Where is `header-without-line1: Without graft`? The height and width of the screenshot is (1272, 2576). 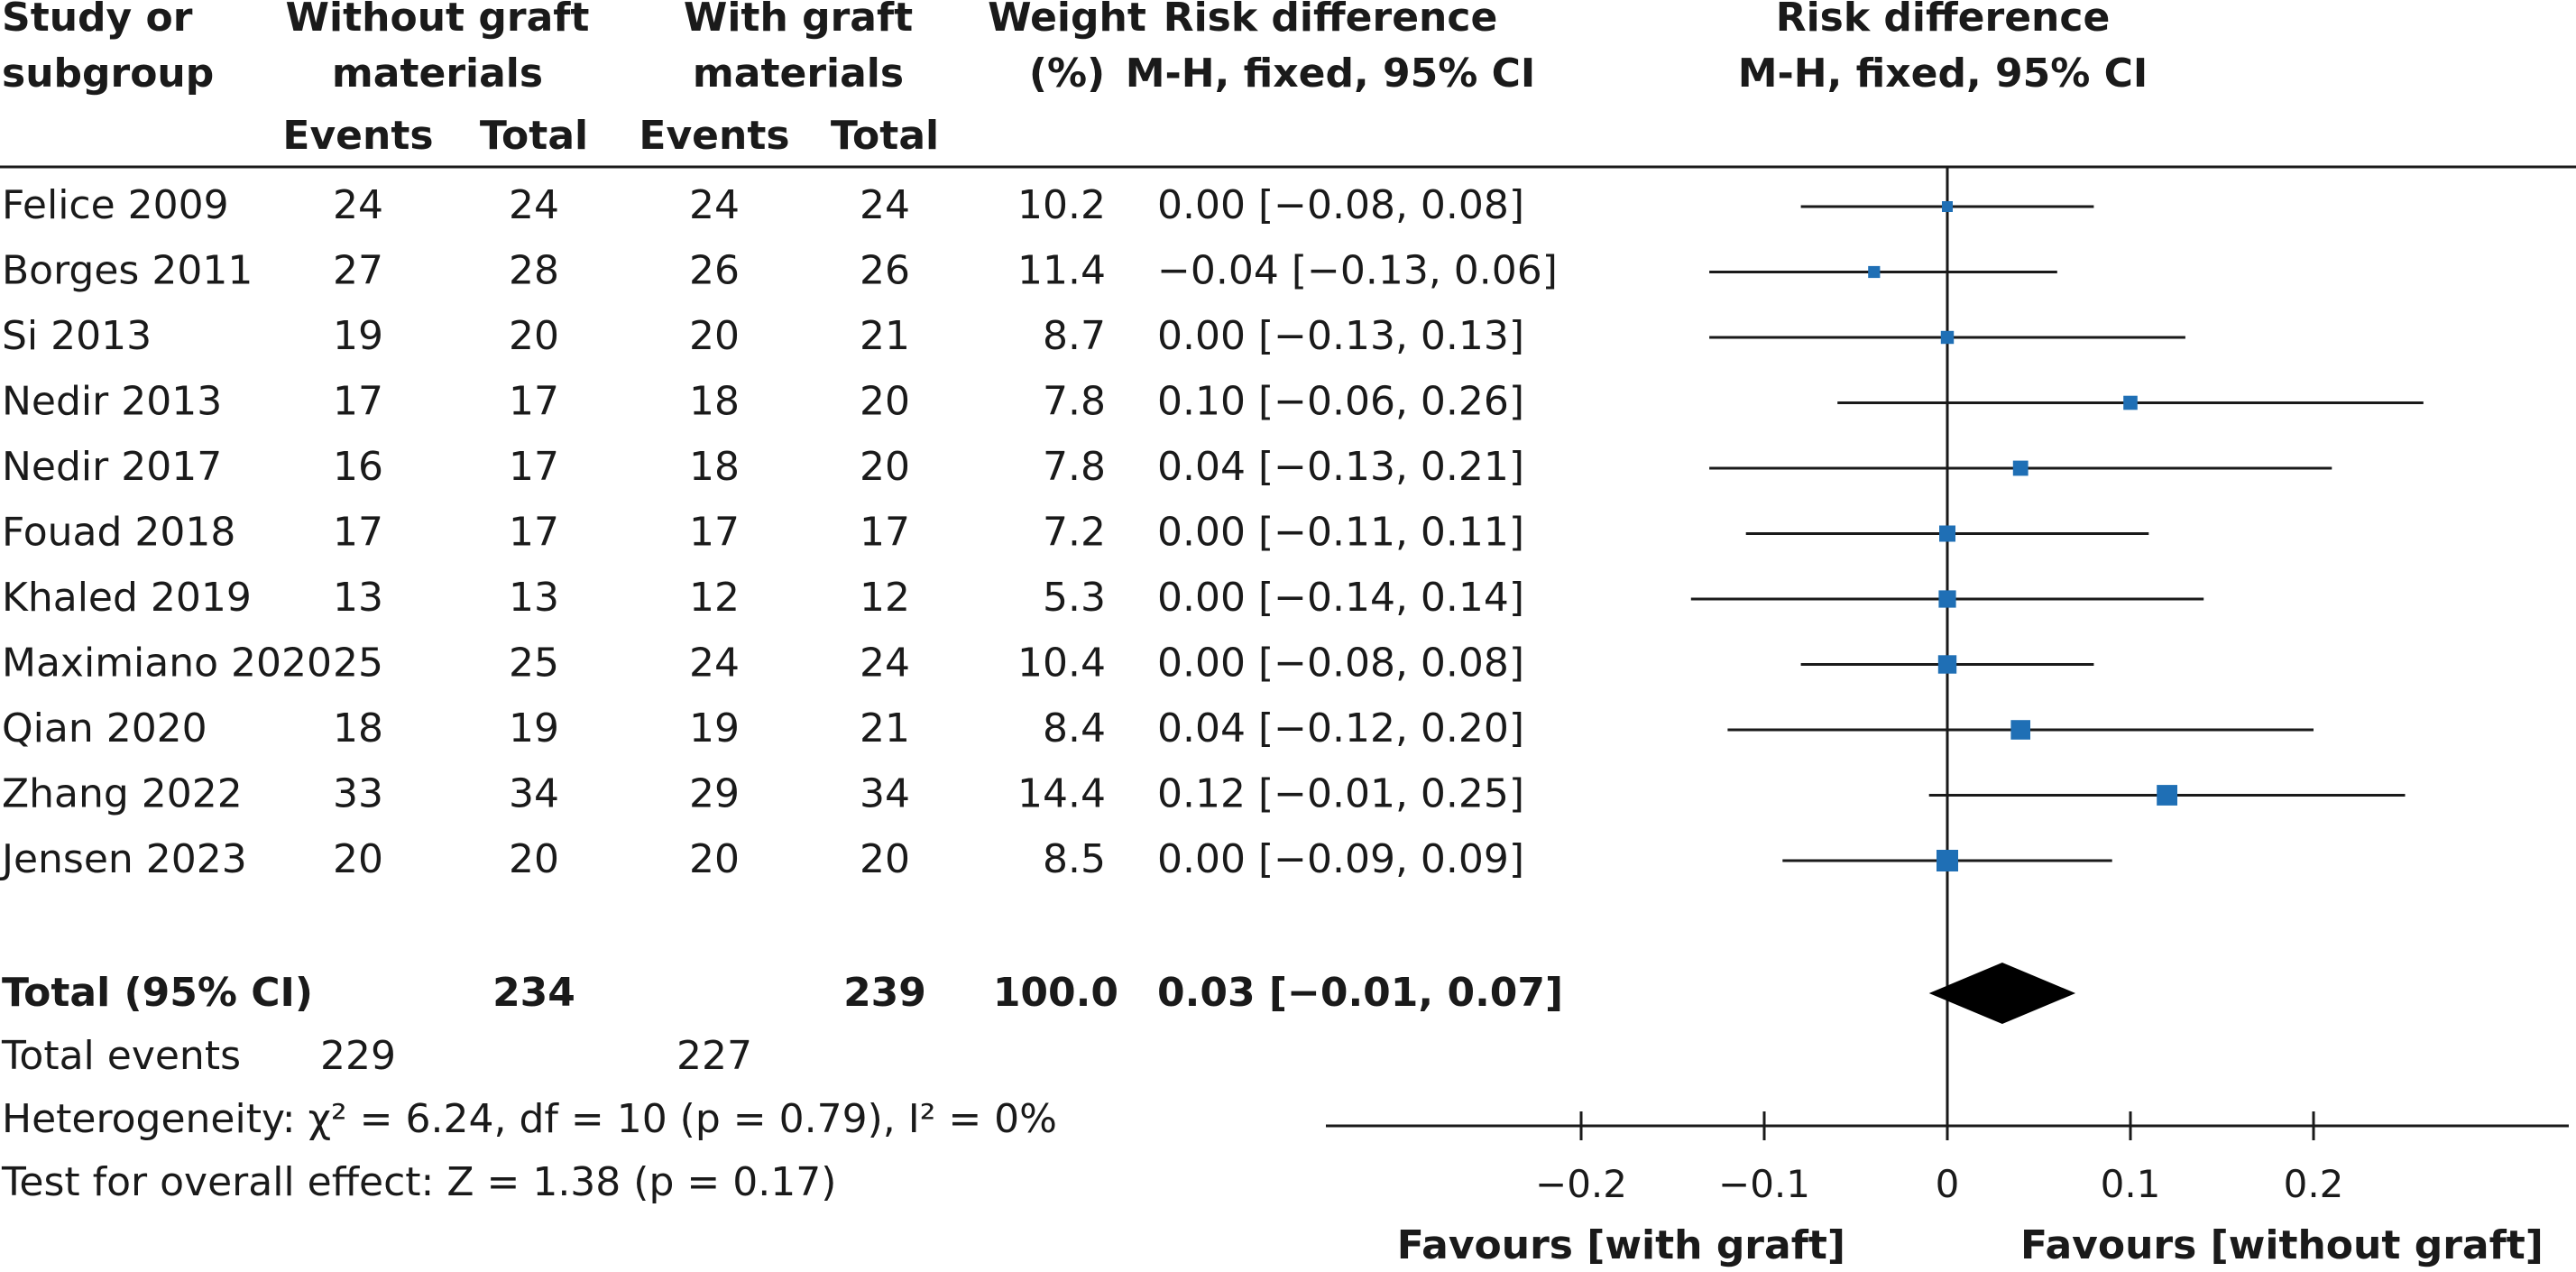
header-without-line1: Without graft is located at coordinates (438, 20).